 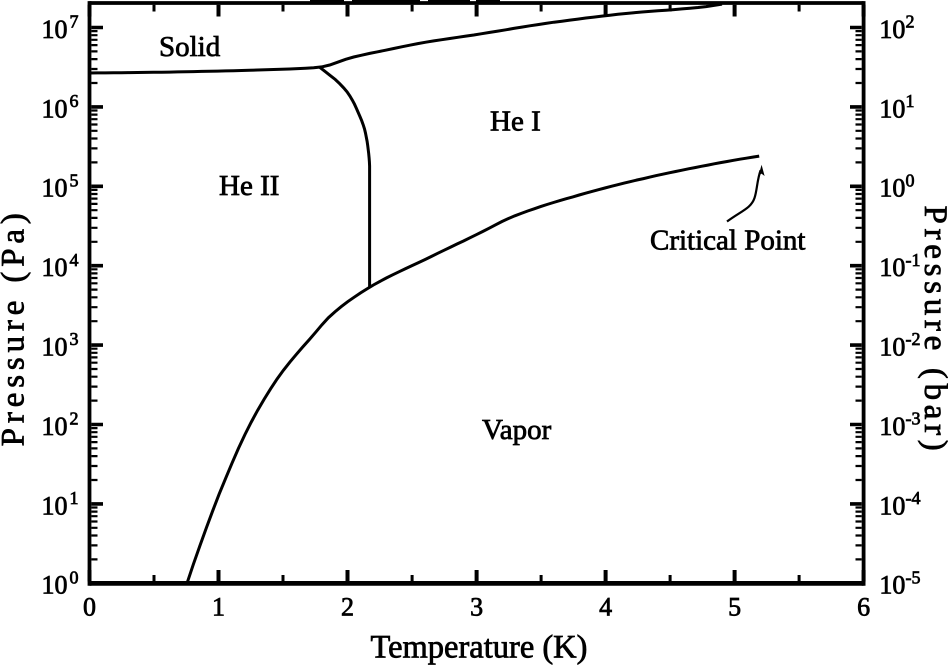 I want to click on svg-text: -2, so click(x=913, y=339).